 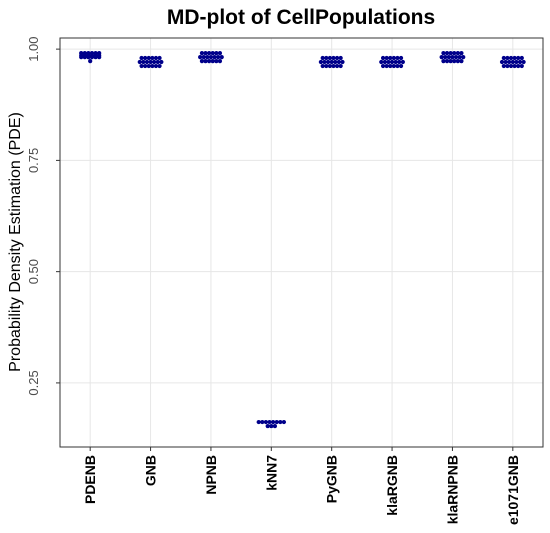 I want to click on x-tick-label: e1071GNB, so click(x=513, y=490).